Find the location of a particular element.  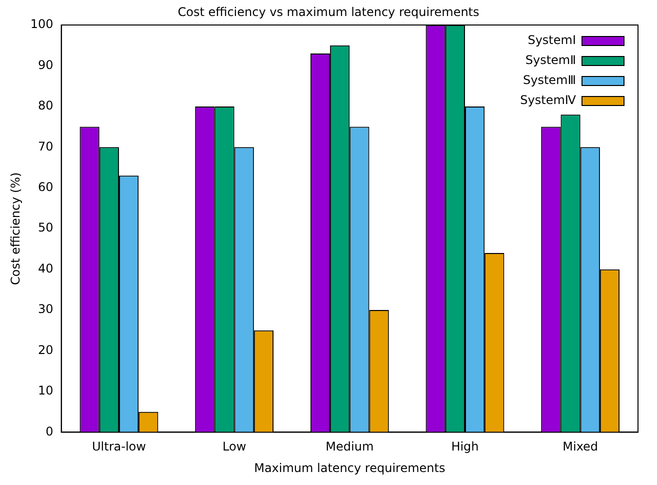

y-tick-label: 90 is located at coordinates (46, 65).